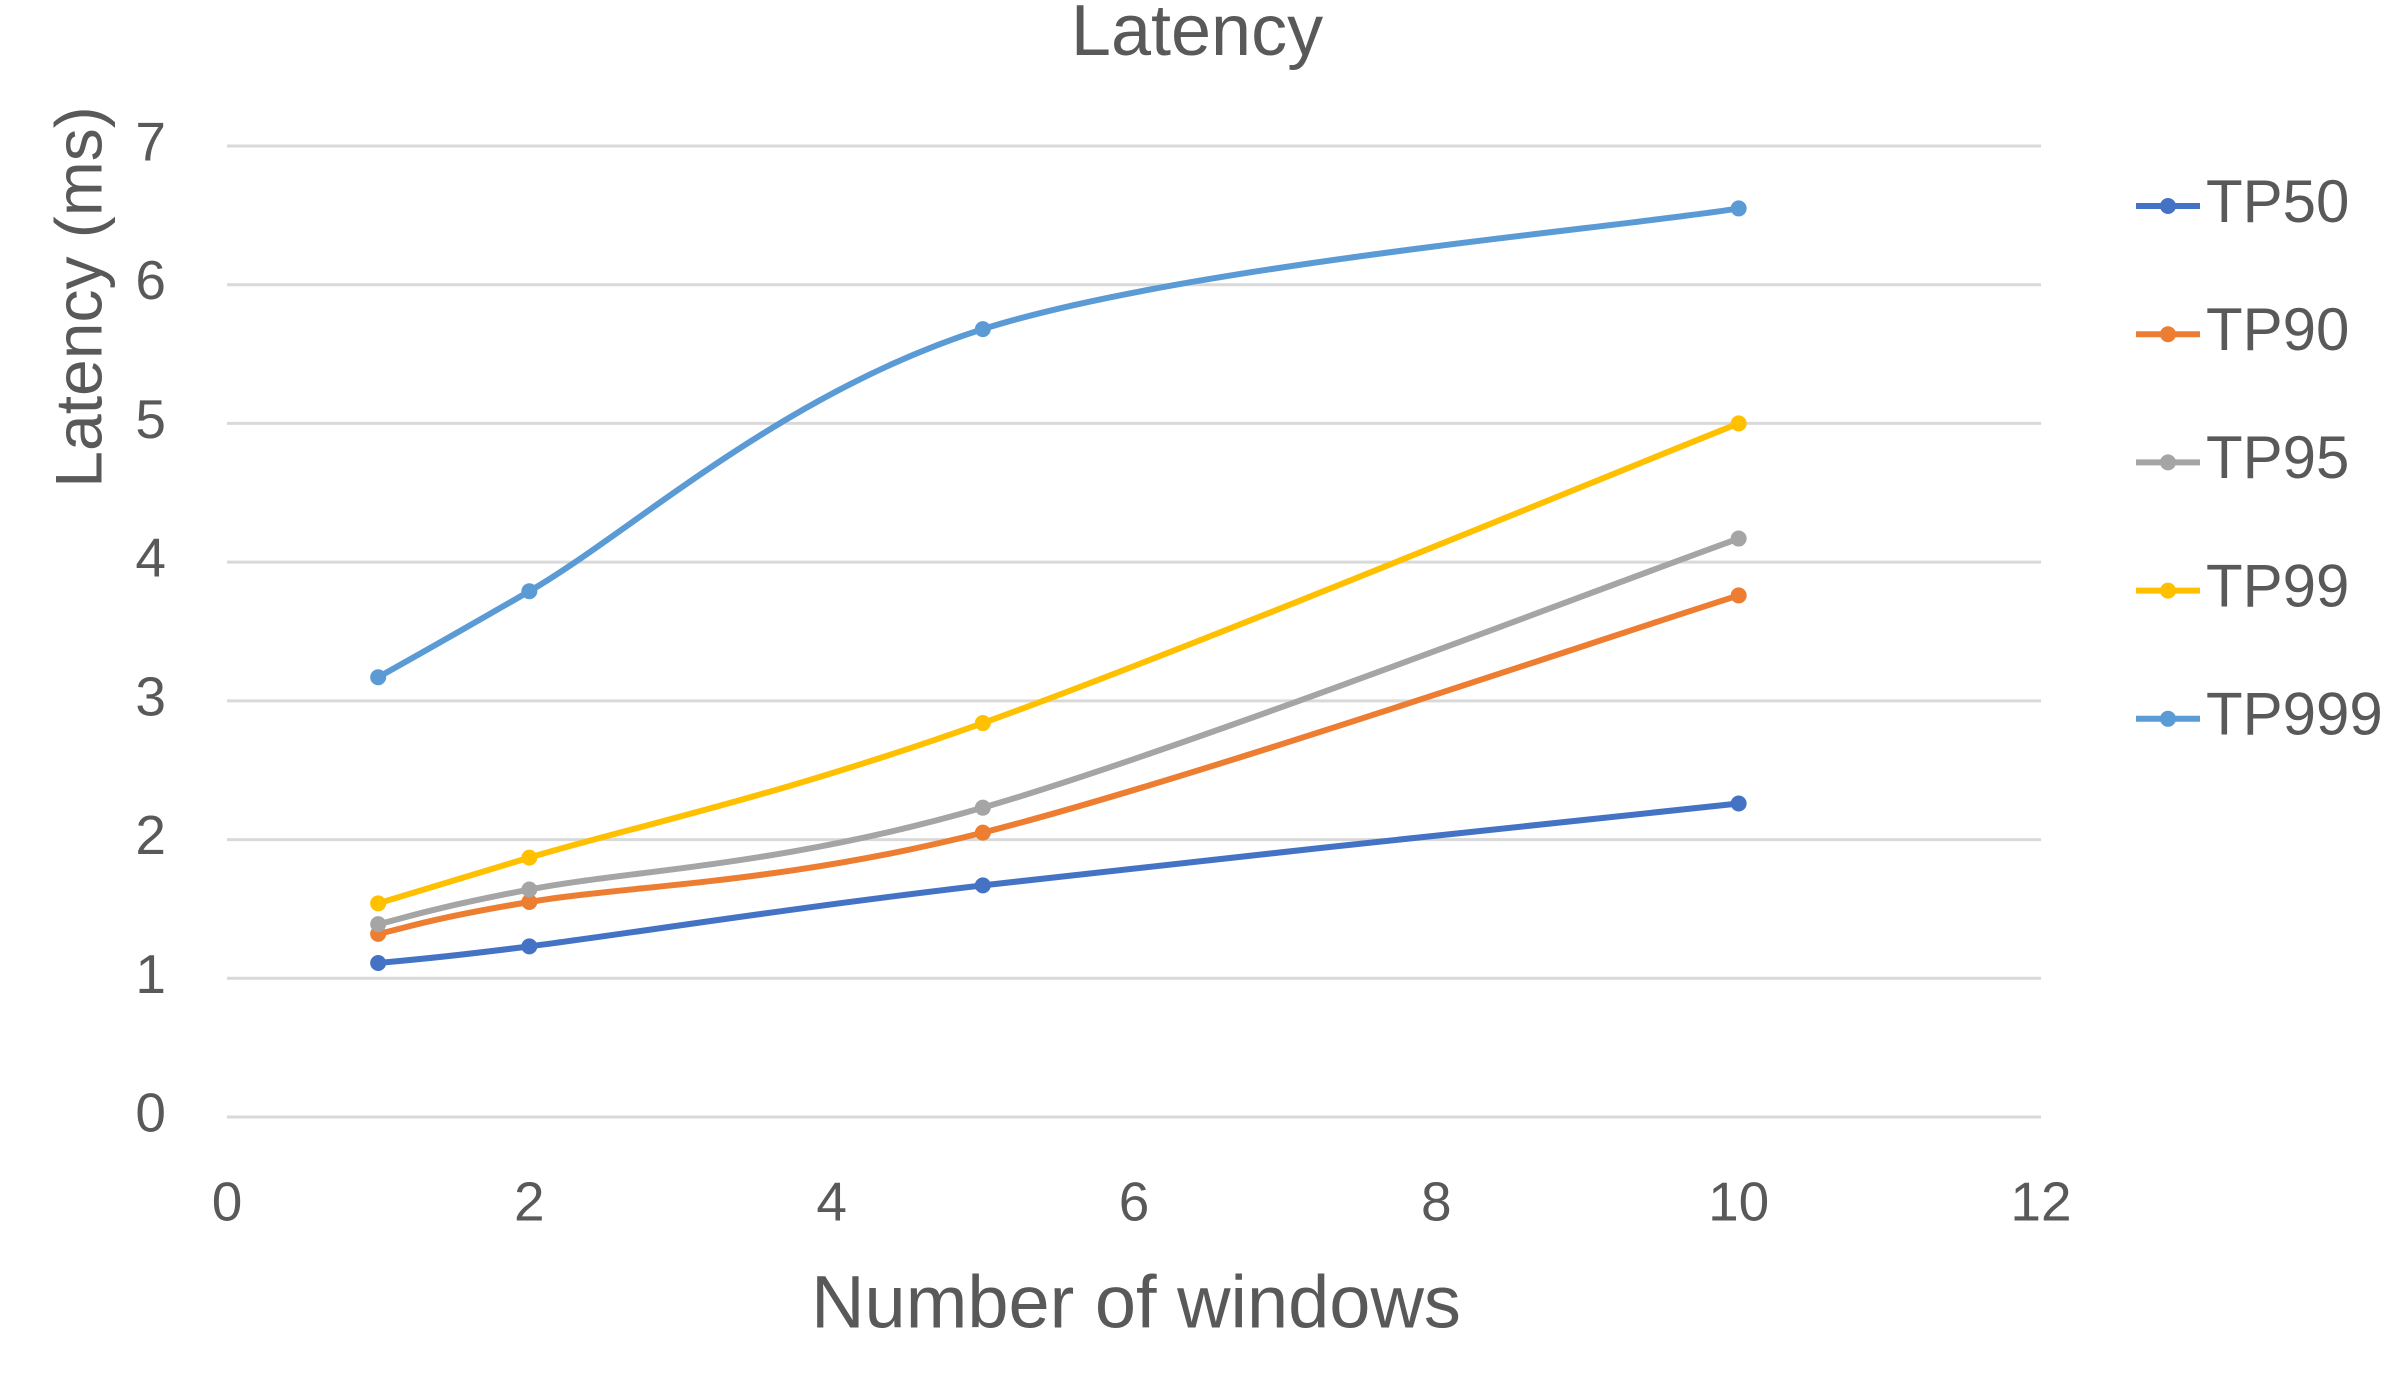  Describe the element at coordinates (150, 558) in the screenshot. I see `y-tick-label: 4` at that location.